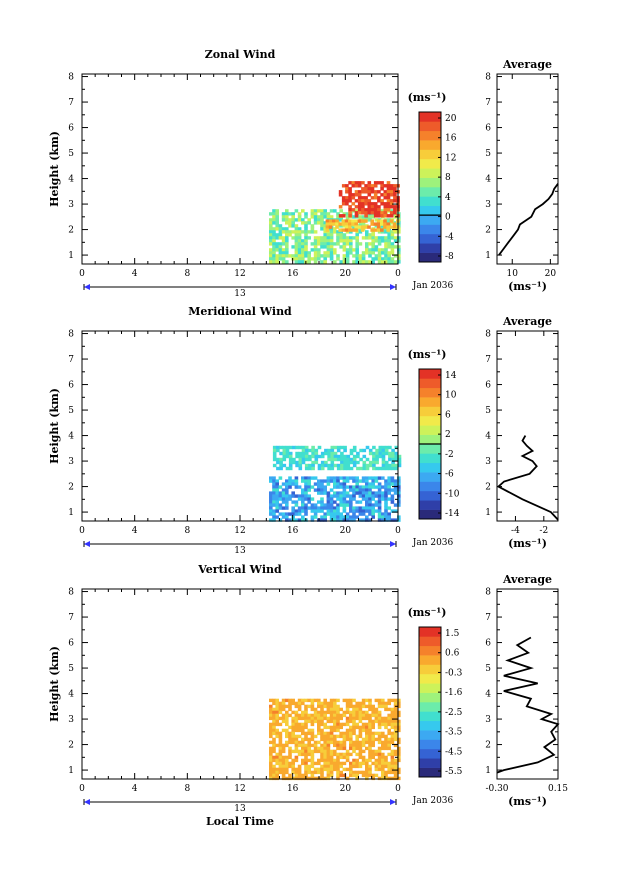 The width and height of the screenshot is (617, 873). What do you see at coordinates (71, 78) in the screenshot?
I see `y-tick-label: 8` at bounding box center [71, 78].